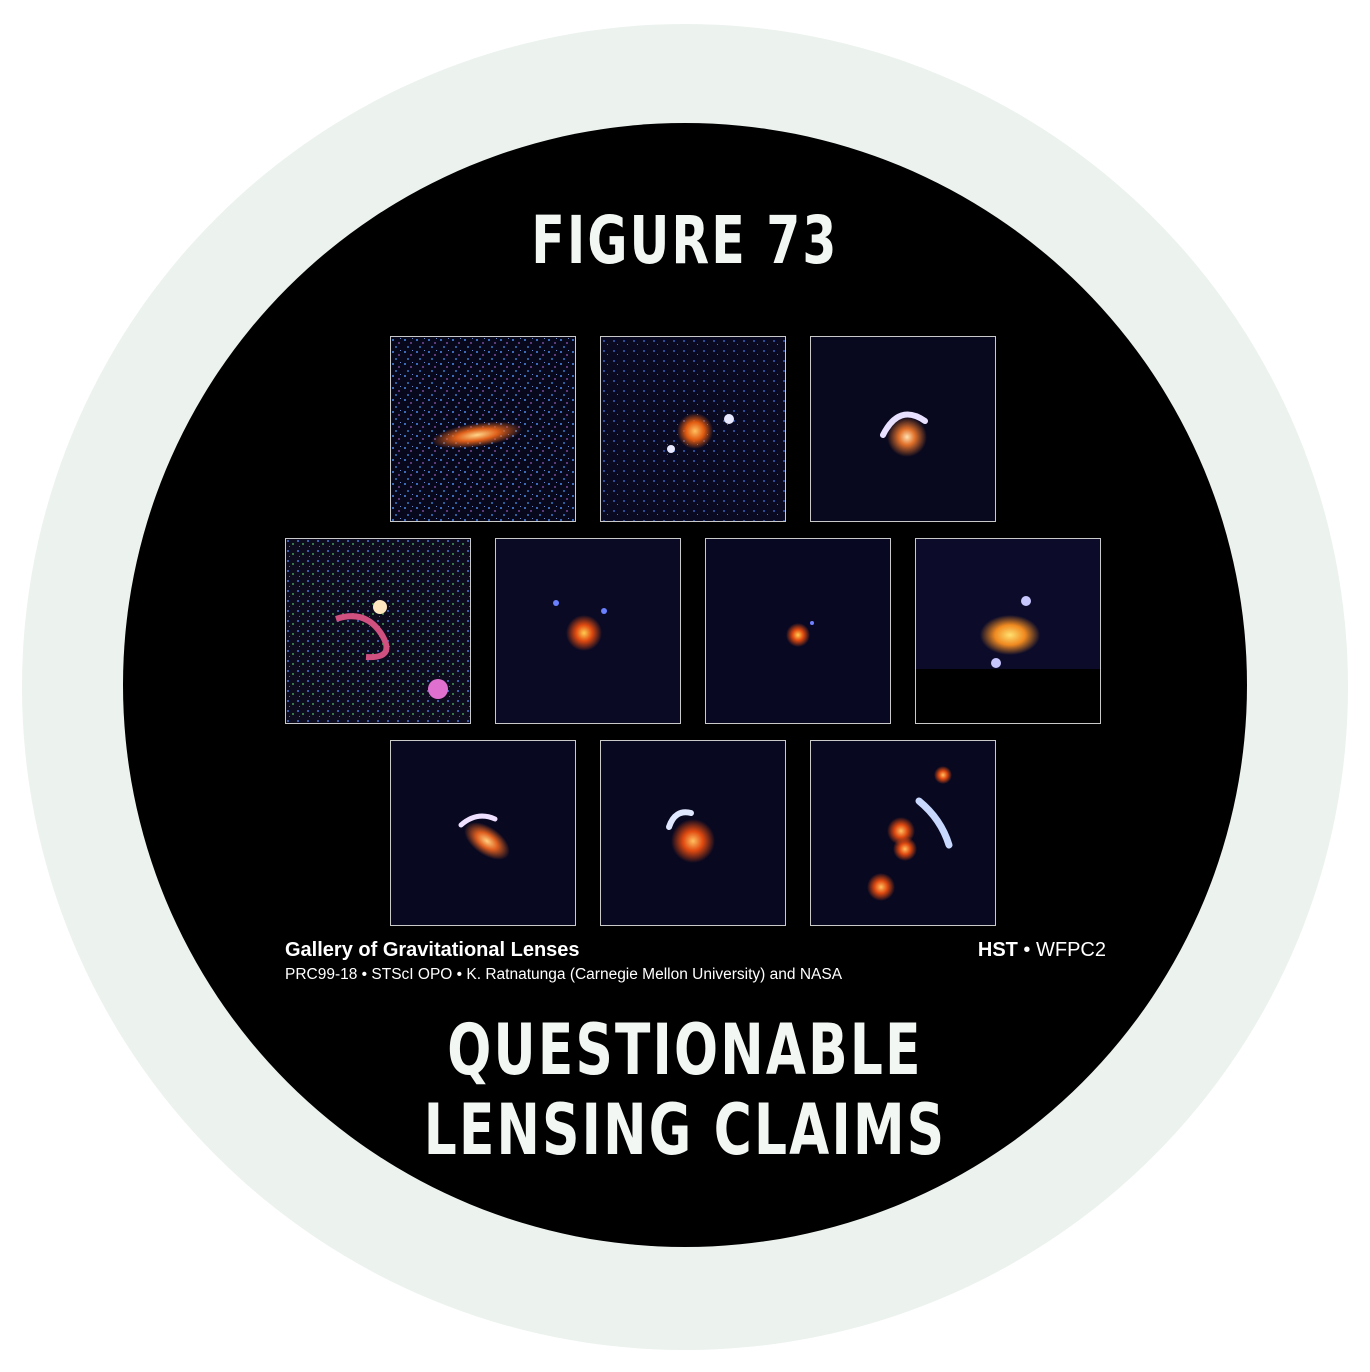  I want to click on double-lens-image, so click(588, 631).